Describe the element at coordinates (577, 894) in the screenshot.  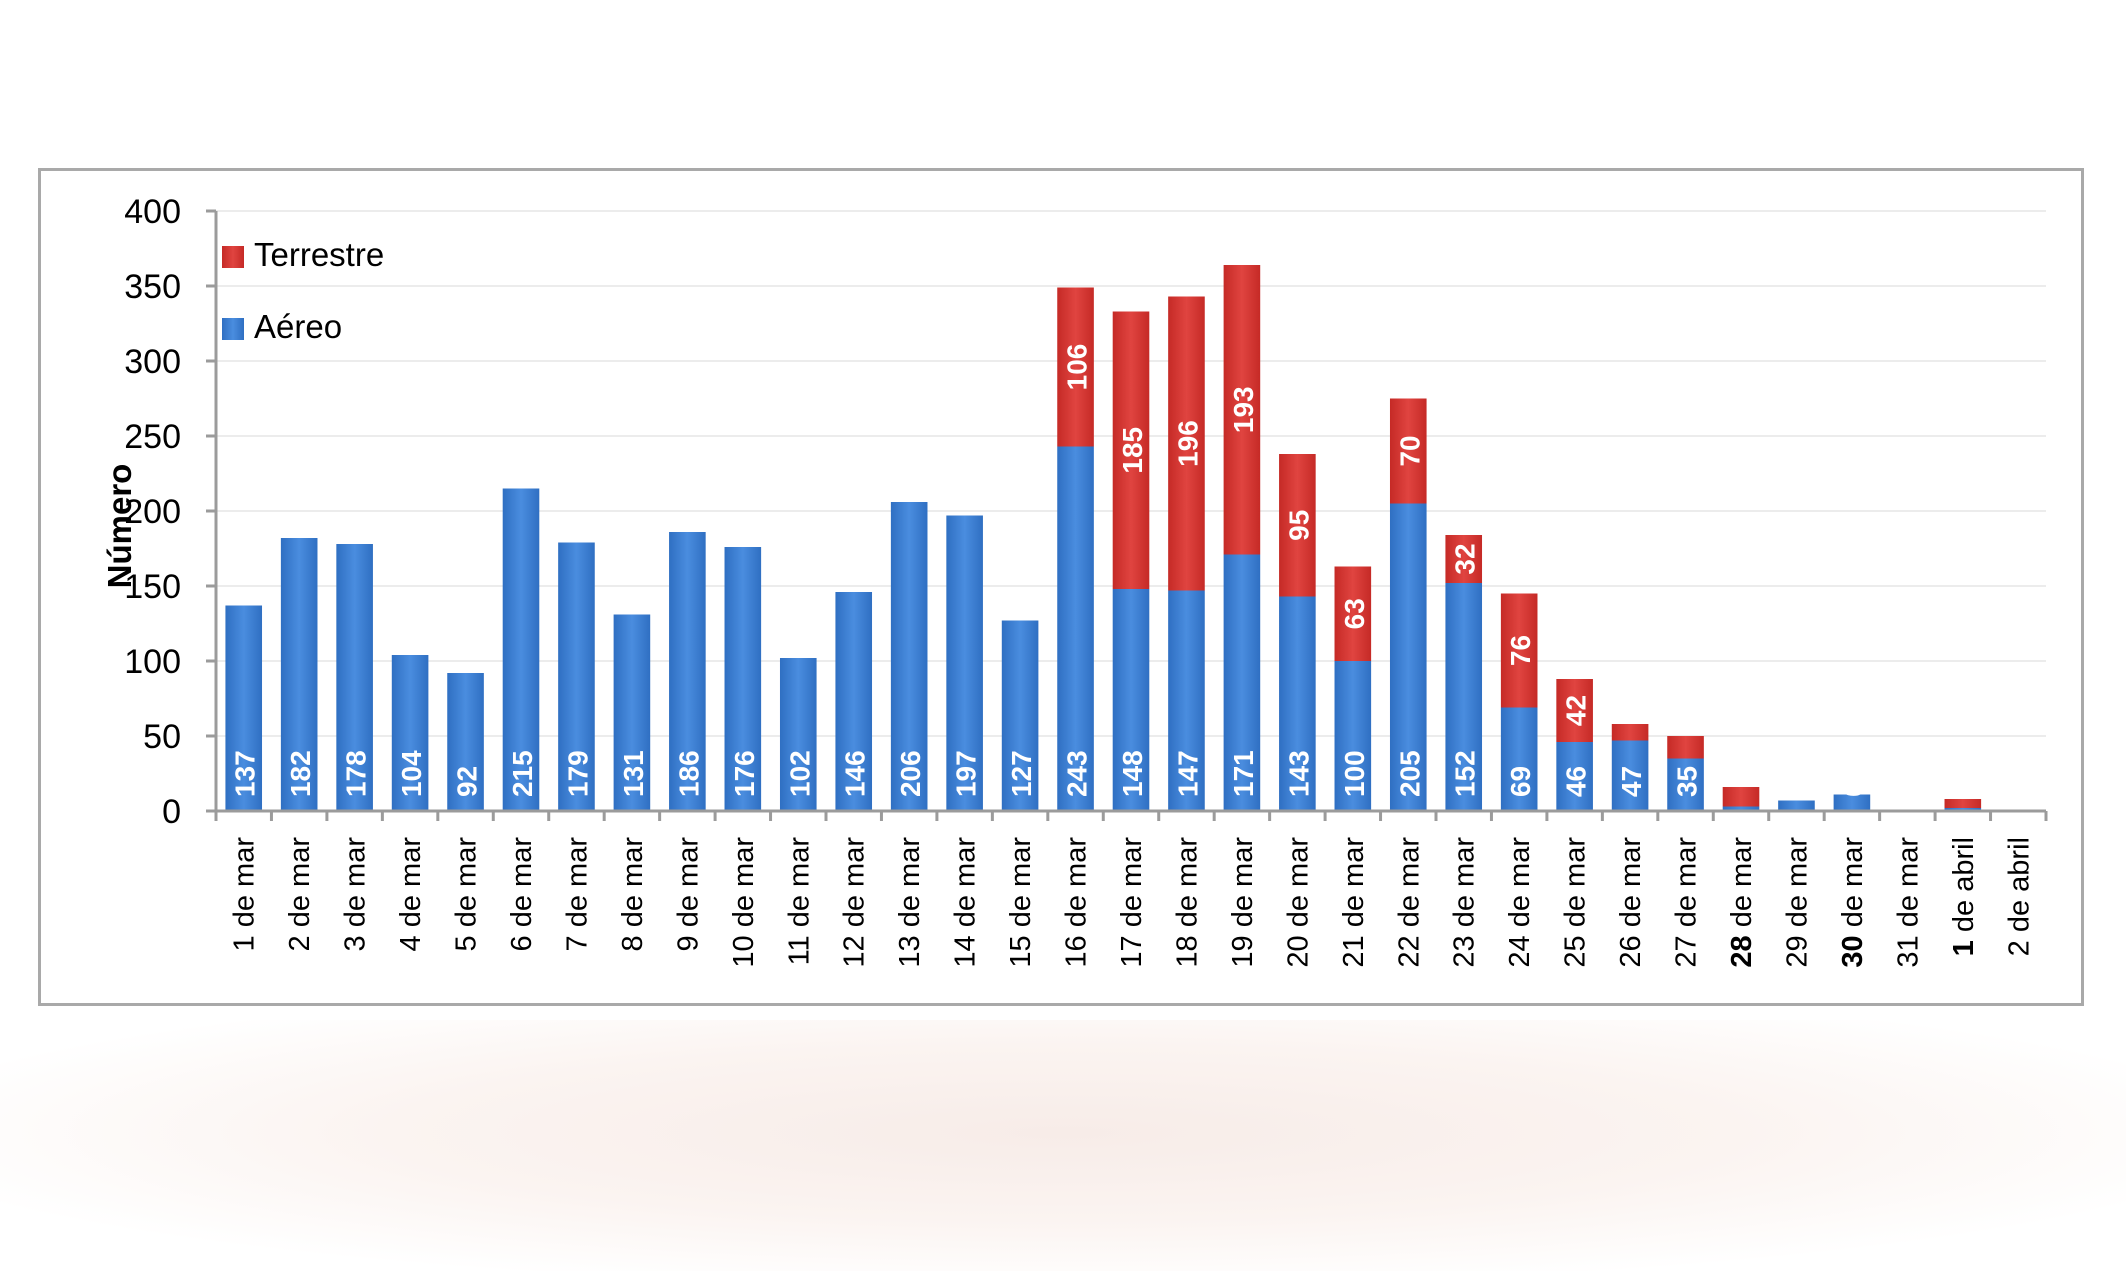
I see `x-tick-label: 7 de mar` at that location.